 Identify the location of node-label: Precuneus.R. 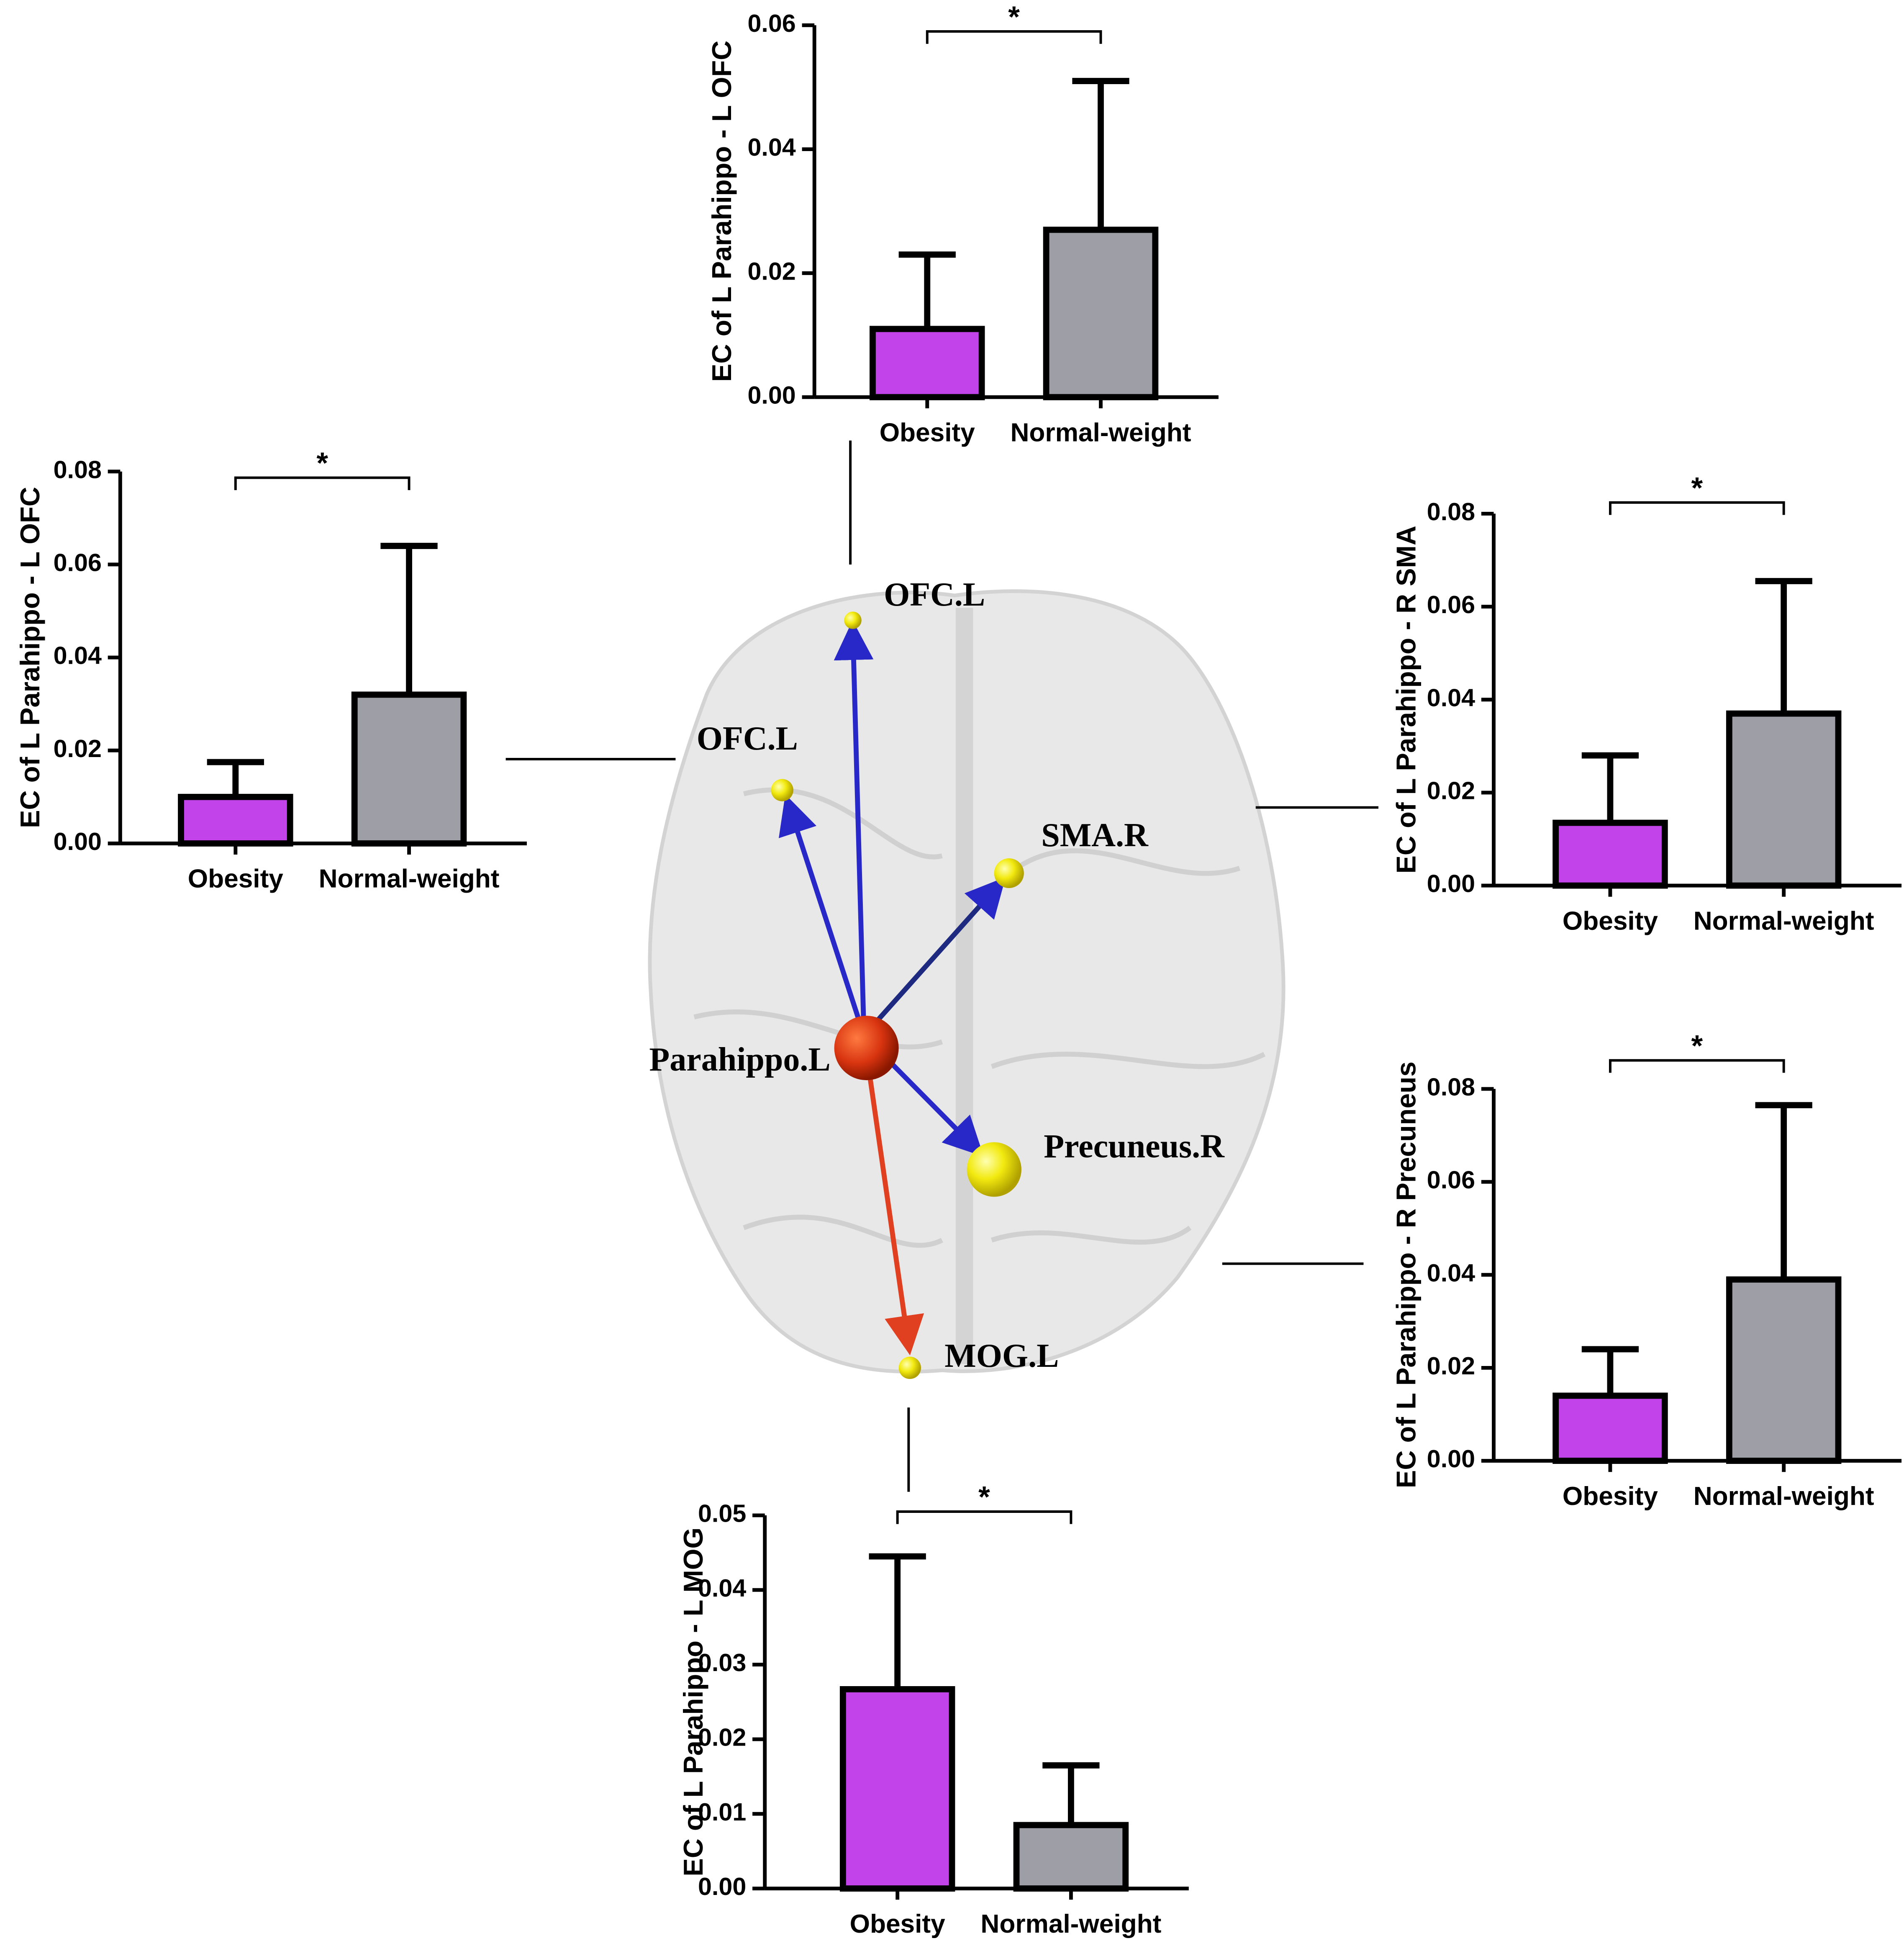
(1134, 1147).